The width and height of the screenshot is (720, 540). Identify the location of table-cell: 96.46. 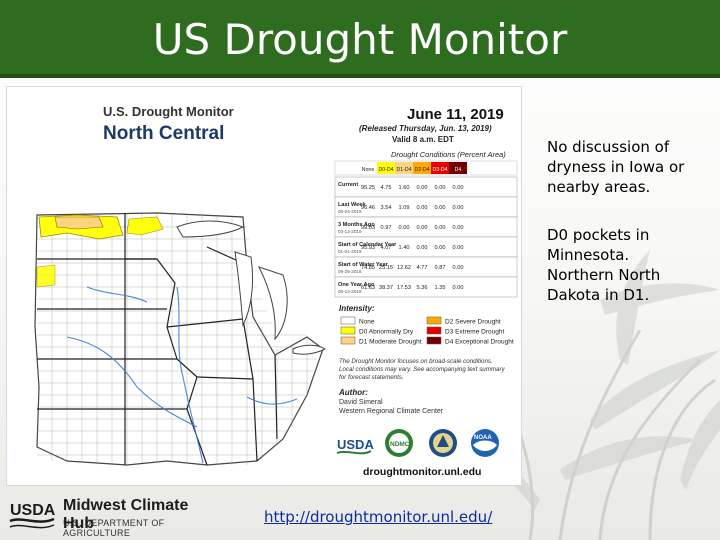
(368, 208).